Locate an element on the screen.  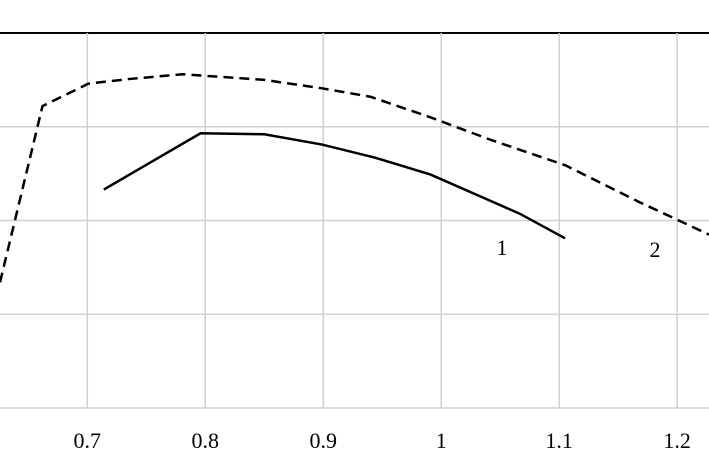
x-tick-label: 1 is located at coordinates (441, 440).